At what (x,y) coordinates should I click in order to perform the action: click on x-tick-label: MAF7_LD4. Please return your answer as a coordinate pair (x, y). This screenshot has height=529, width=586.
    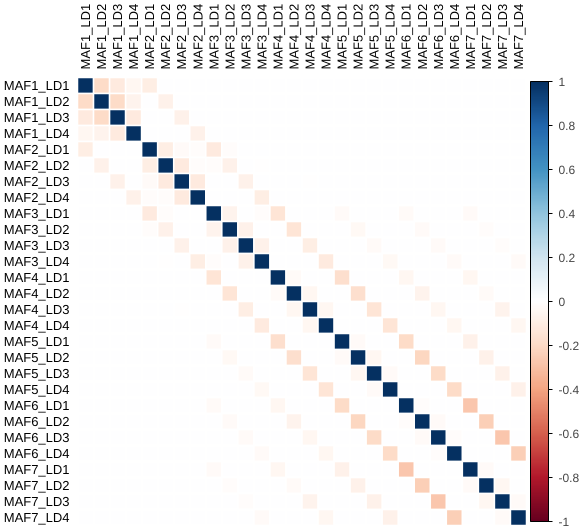
    Looking at the image, I should click on (518, 37).